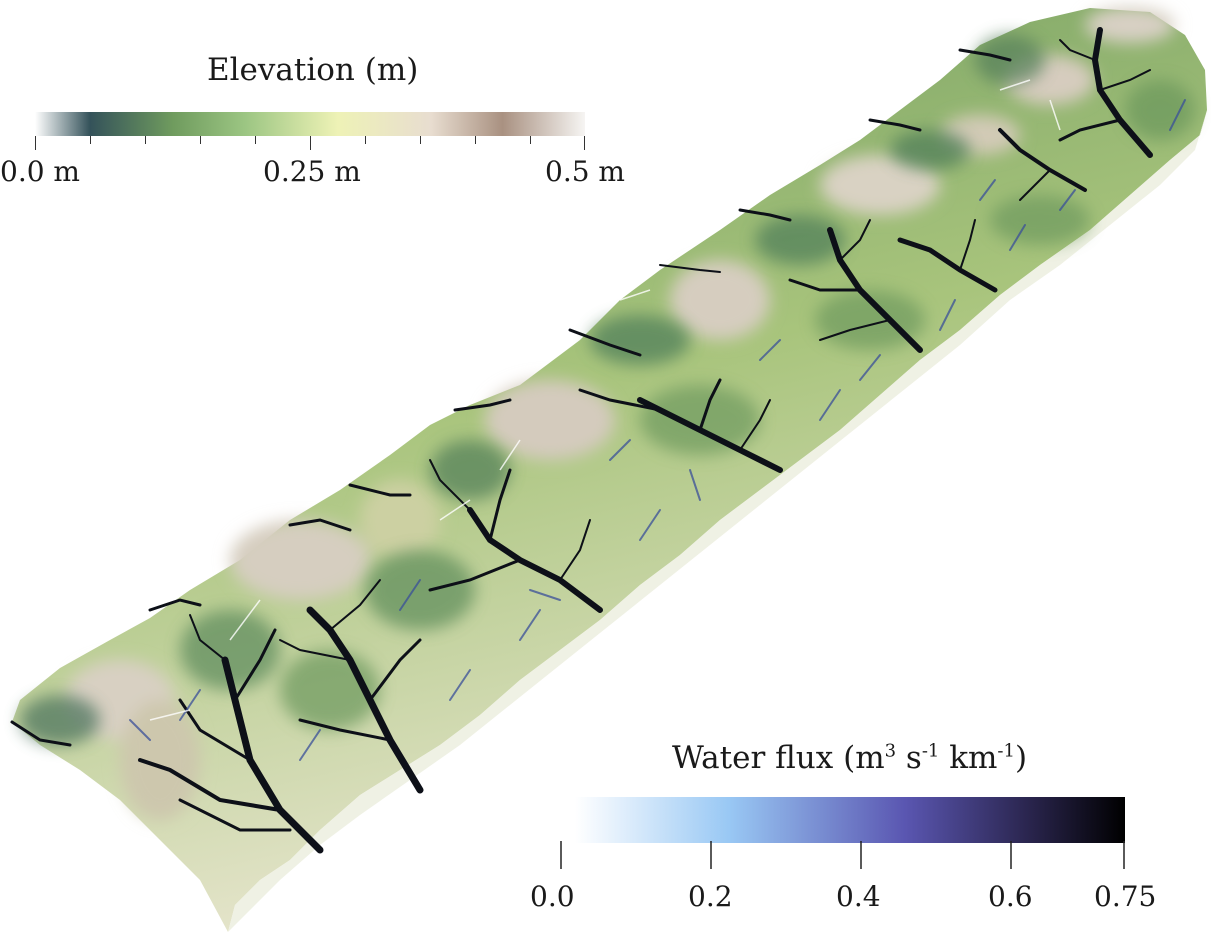  Describe the element at coordinates (552, 896) in the screenshot. I see `water-flux-tick-0: 0.0` at that location.